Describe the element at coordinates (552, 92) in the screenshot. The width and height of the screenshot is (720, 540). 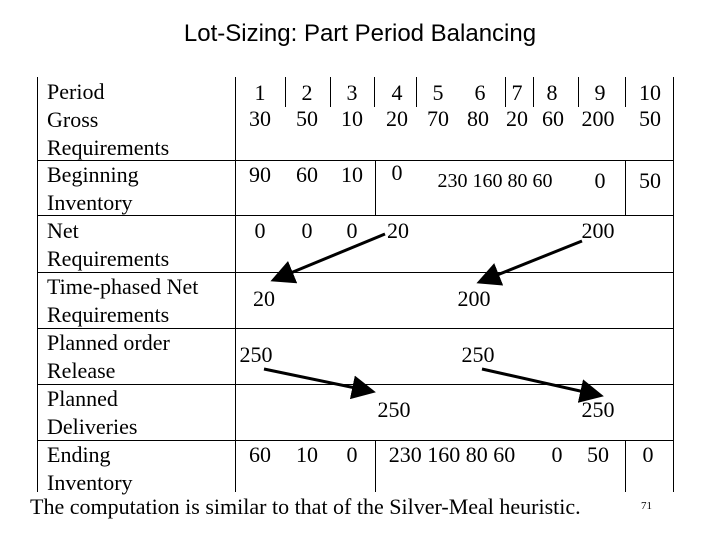
I see `table-cell: 8` at that location.